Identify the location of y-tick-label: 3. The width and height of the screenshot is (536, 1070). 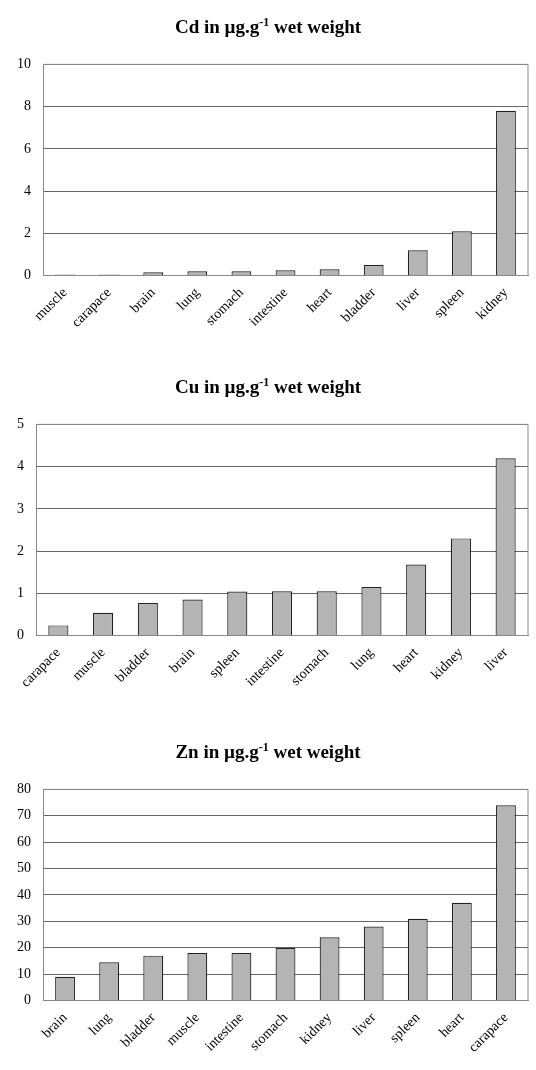
(20, 508).